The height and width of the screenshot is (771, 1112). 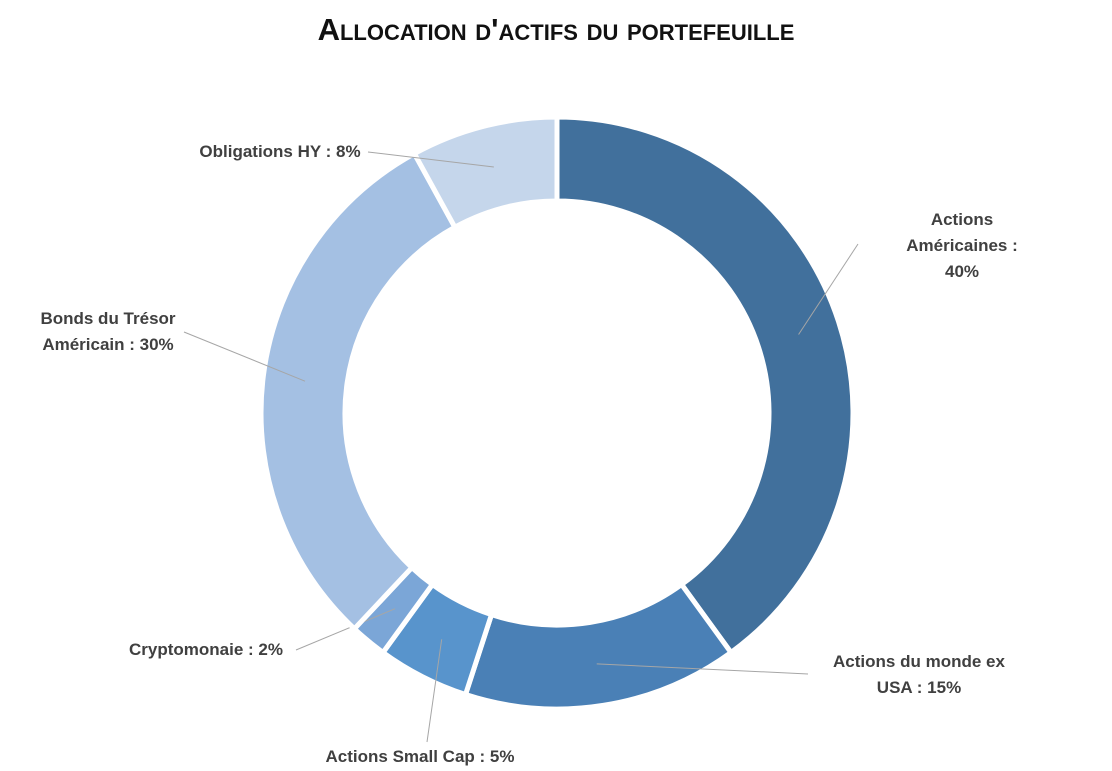 What do you see at coordinates (919, 674) in the screenshot?
I see `data-label: Actions du monde ex USA : 15%` at bounding box center [919, 674].